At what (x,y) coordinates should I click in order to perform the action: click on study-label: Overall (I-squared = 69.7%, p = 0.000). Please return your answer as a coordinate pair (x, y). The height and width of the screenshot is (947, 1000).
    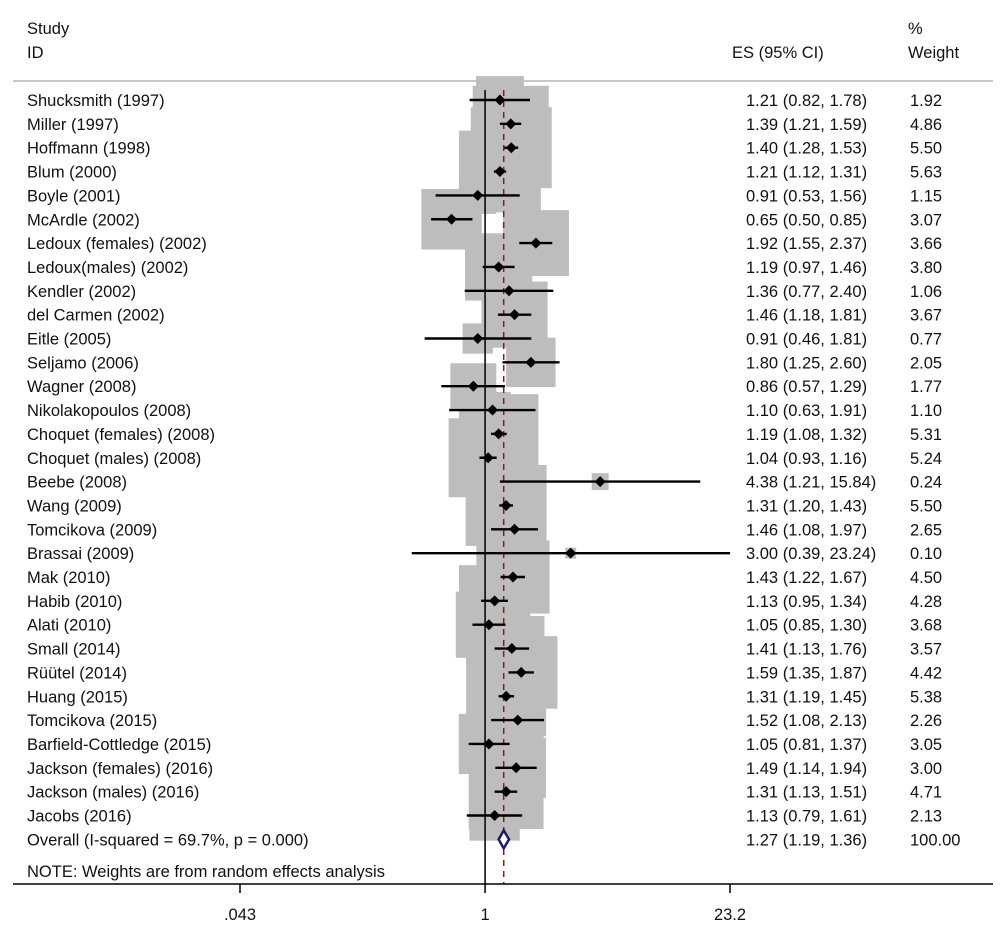
    Looking at the image, I should click on (168, 840).